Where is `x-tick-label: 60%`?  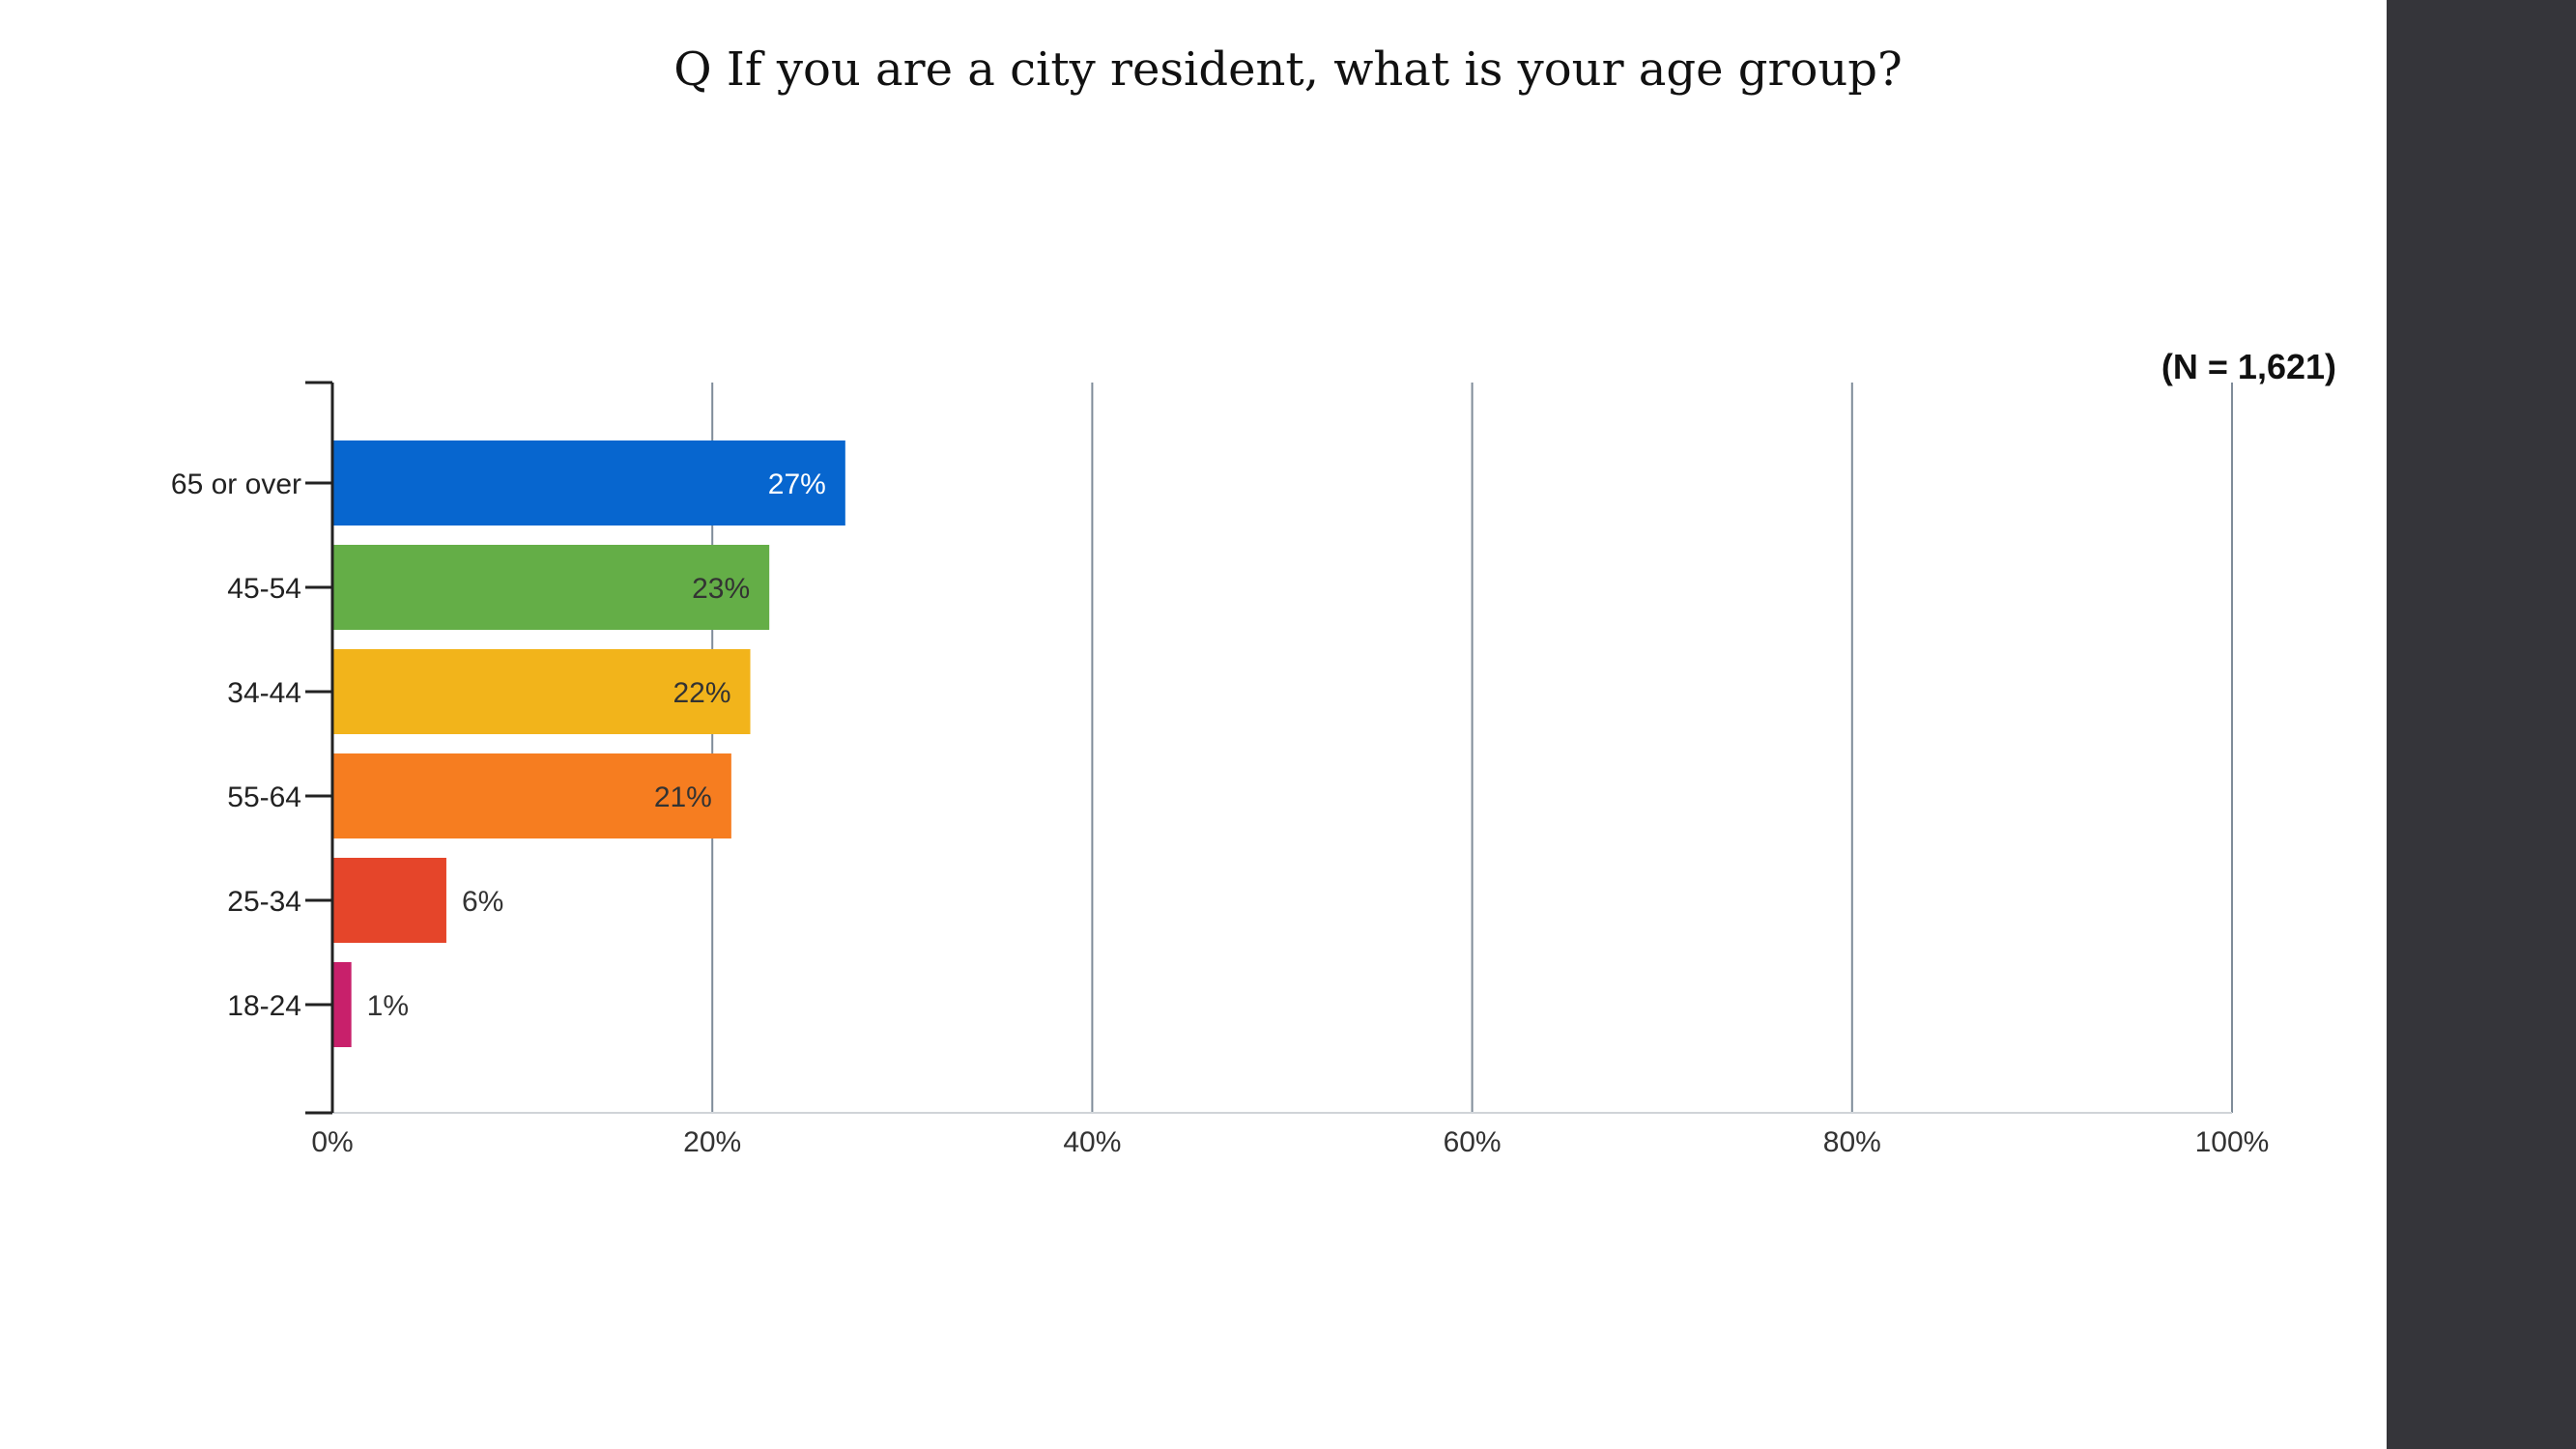
x-tick-label: 60% is located at coordinates (1473, 1142).